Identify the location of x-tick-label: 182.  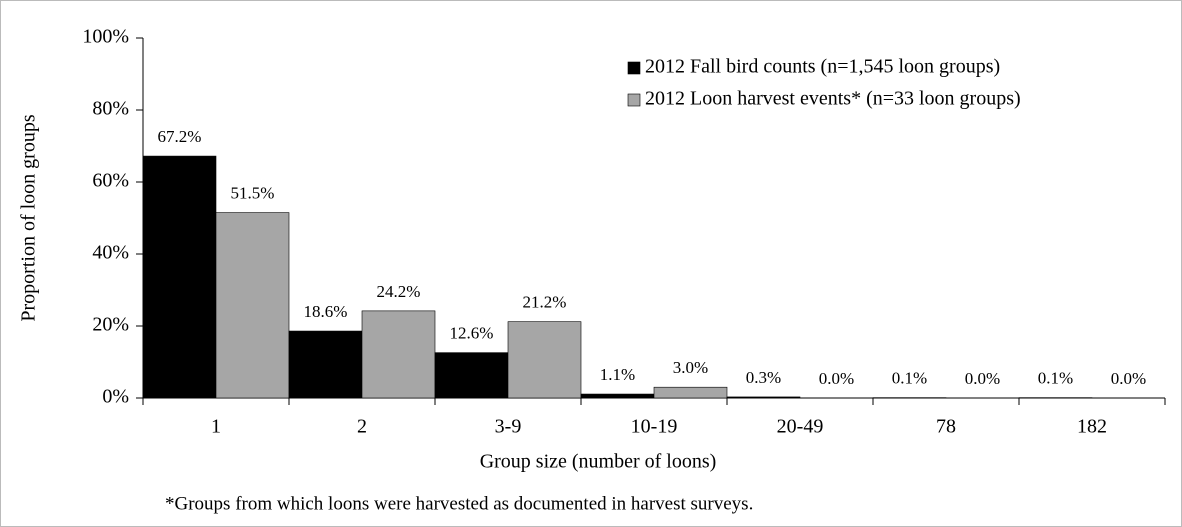
(1092, 427).